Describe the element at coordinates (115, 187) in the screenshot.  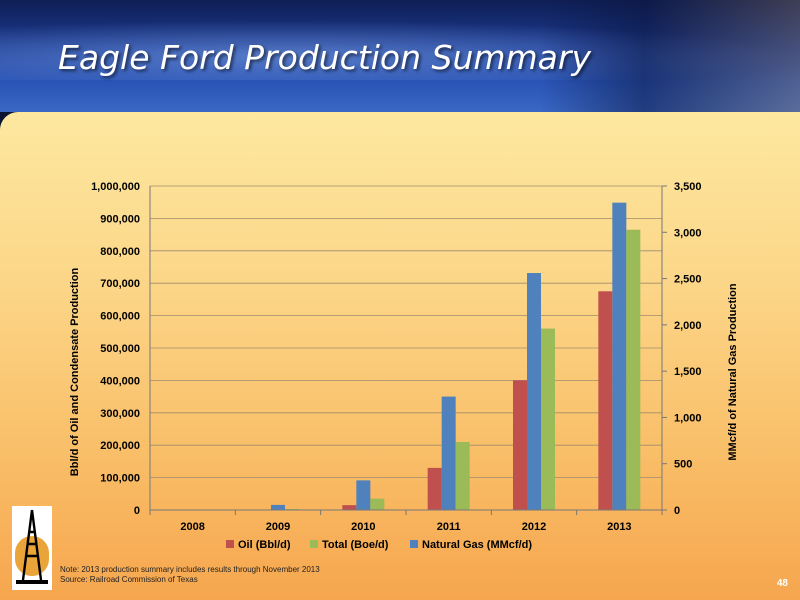
I see `y-left-tick-label: 1,000,000` at that location.